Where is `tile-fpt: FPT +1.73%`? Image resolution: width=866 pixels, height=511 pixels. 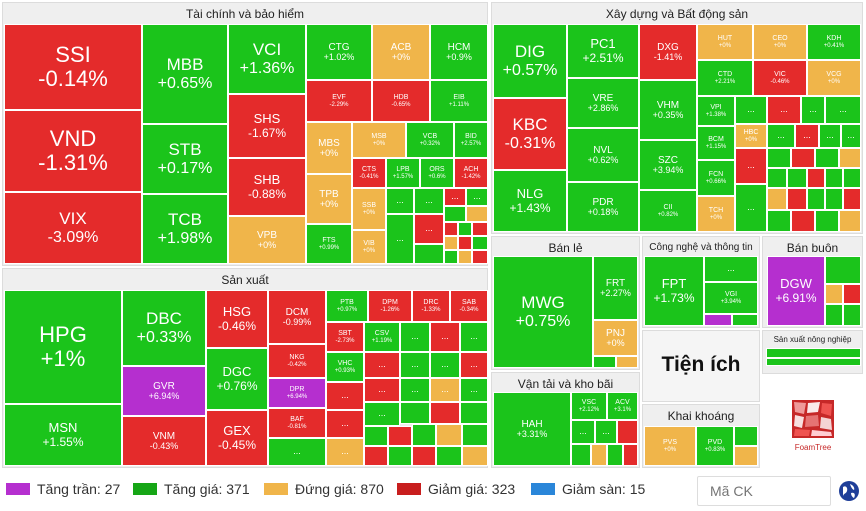 tile-fpt: FPT +1.73% is located at coordinates (674, 291).